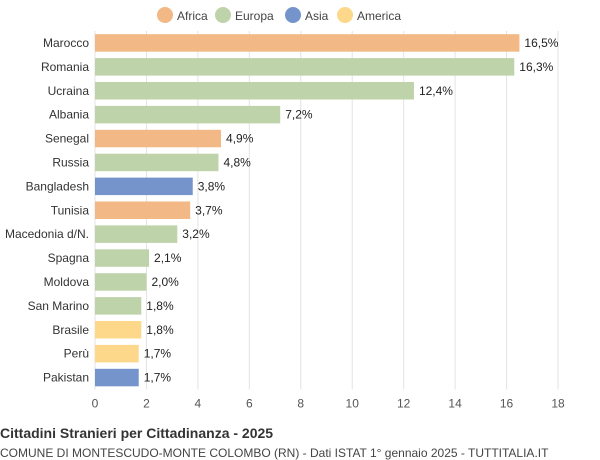 This screenshot has width=600, height=460. Describe the element at coordinates (67, 139) in the screenshot. I see `category-label: Senegal` at that location.